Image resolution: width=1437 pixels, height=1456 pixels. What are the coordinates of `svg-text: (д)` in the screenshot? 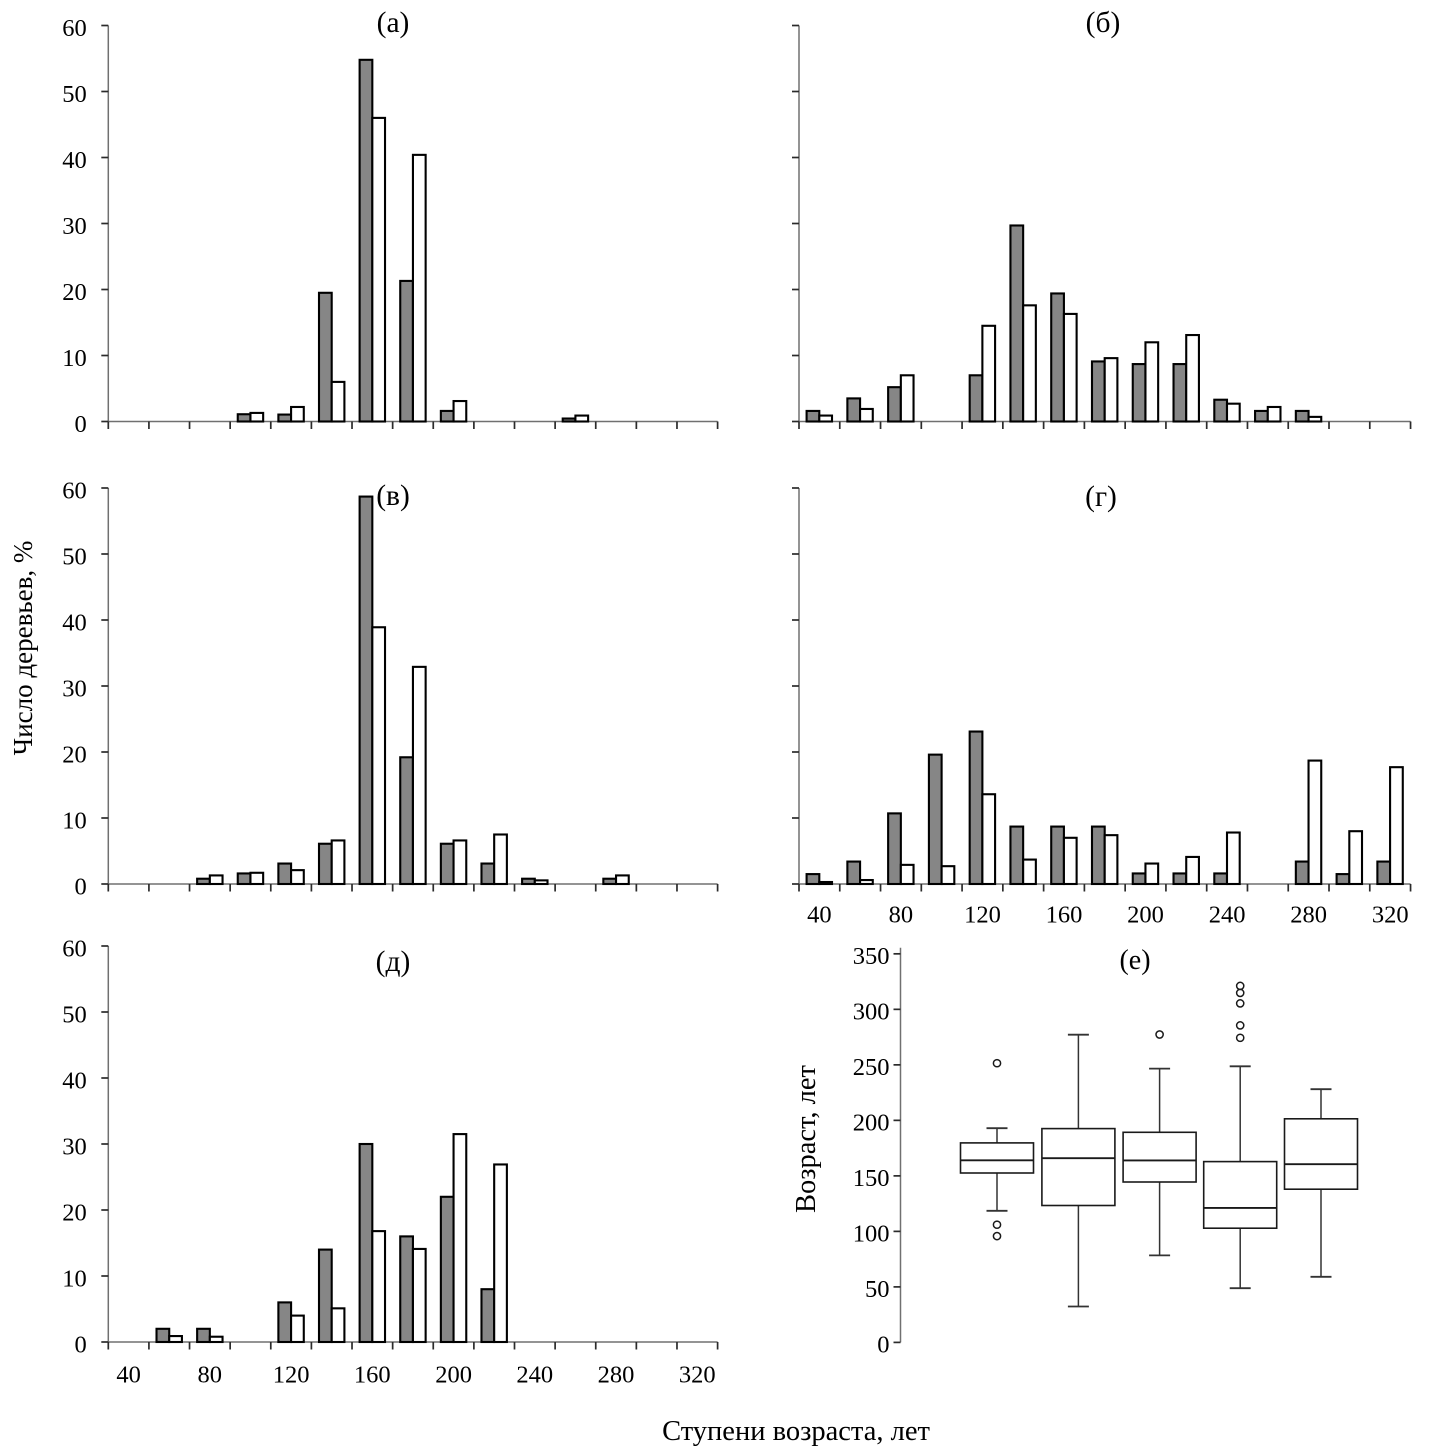 It's located at (393, 962).